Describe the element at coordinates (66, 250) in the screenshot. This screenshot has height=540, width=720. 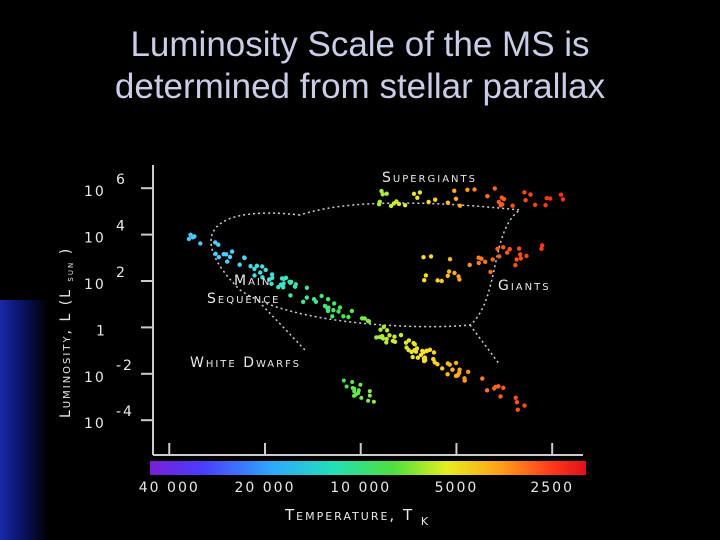
I see `y-axis-label-end: )` at that location.